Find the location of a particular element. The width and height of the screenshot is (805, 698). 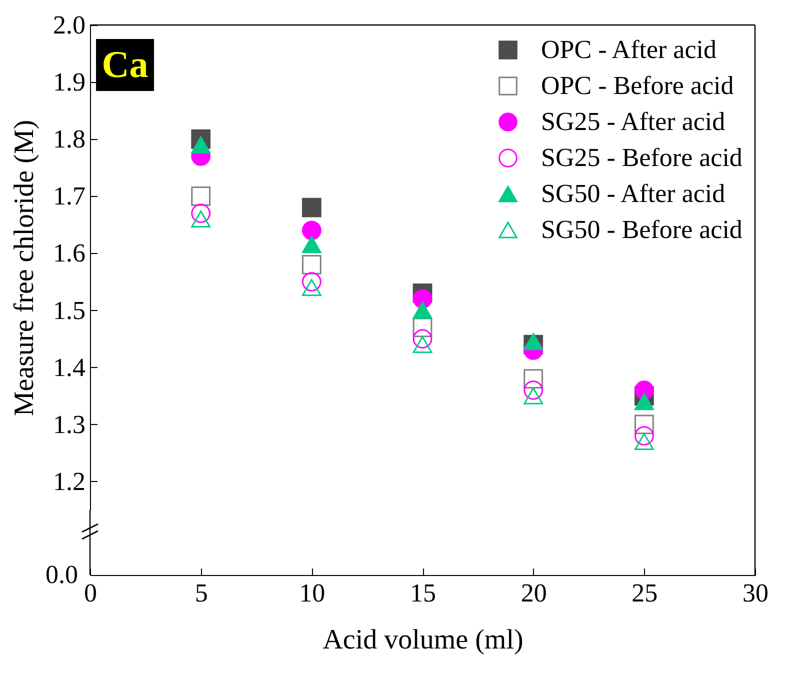

y-axis-title: Measure free chloride (M) is located at coordinates (24, 268).